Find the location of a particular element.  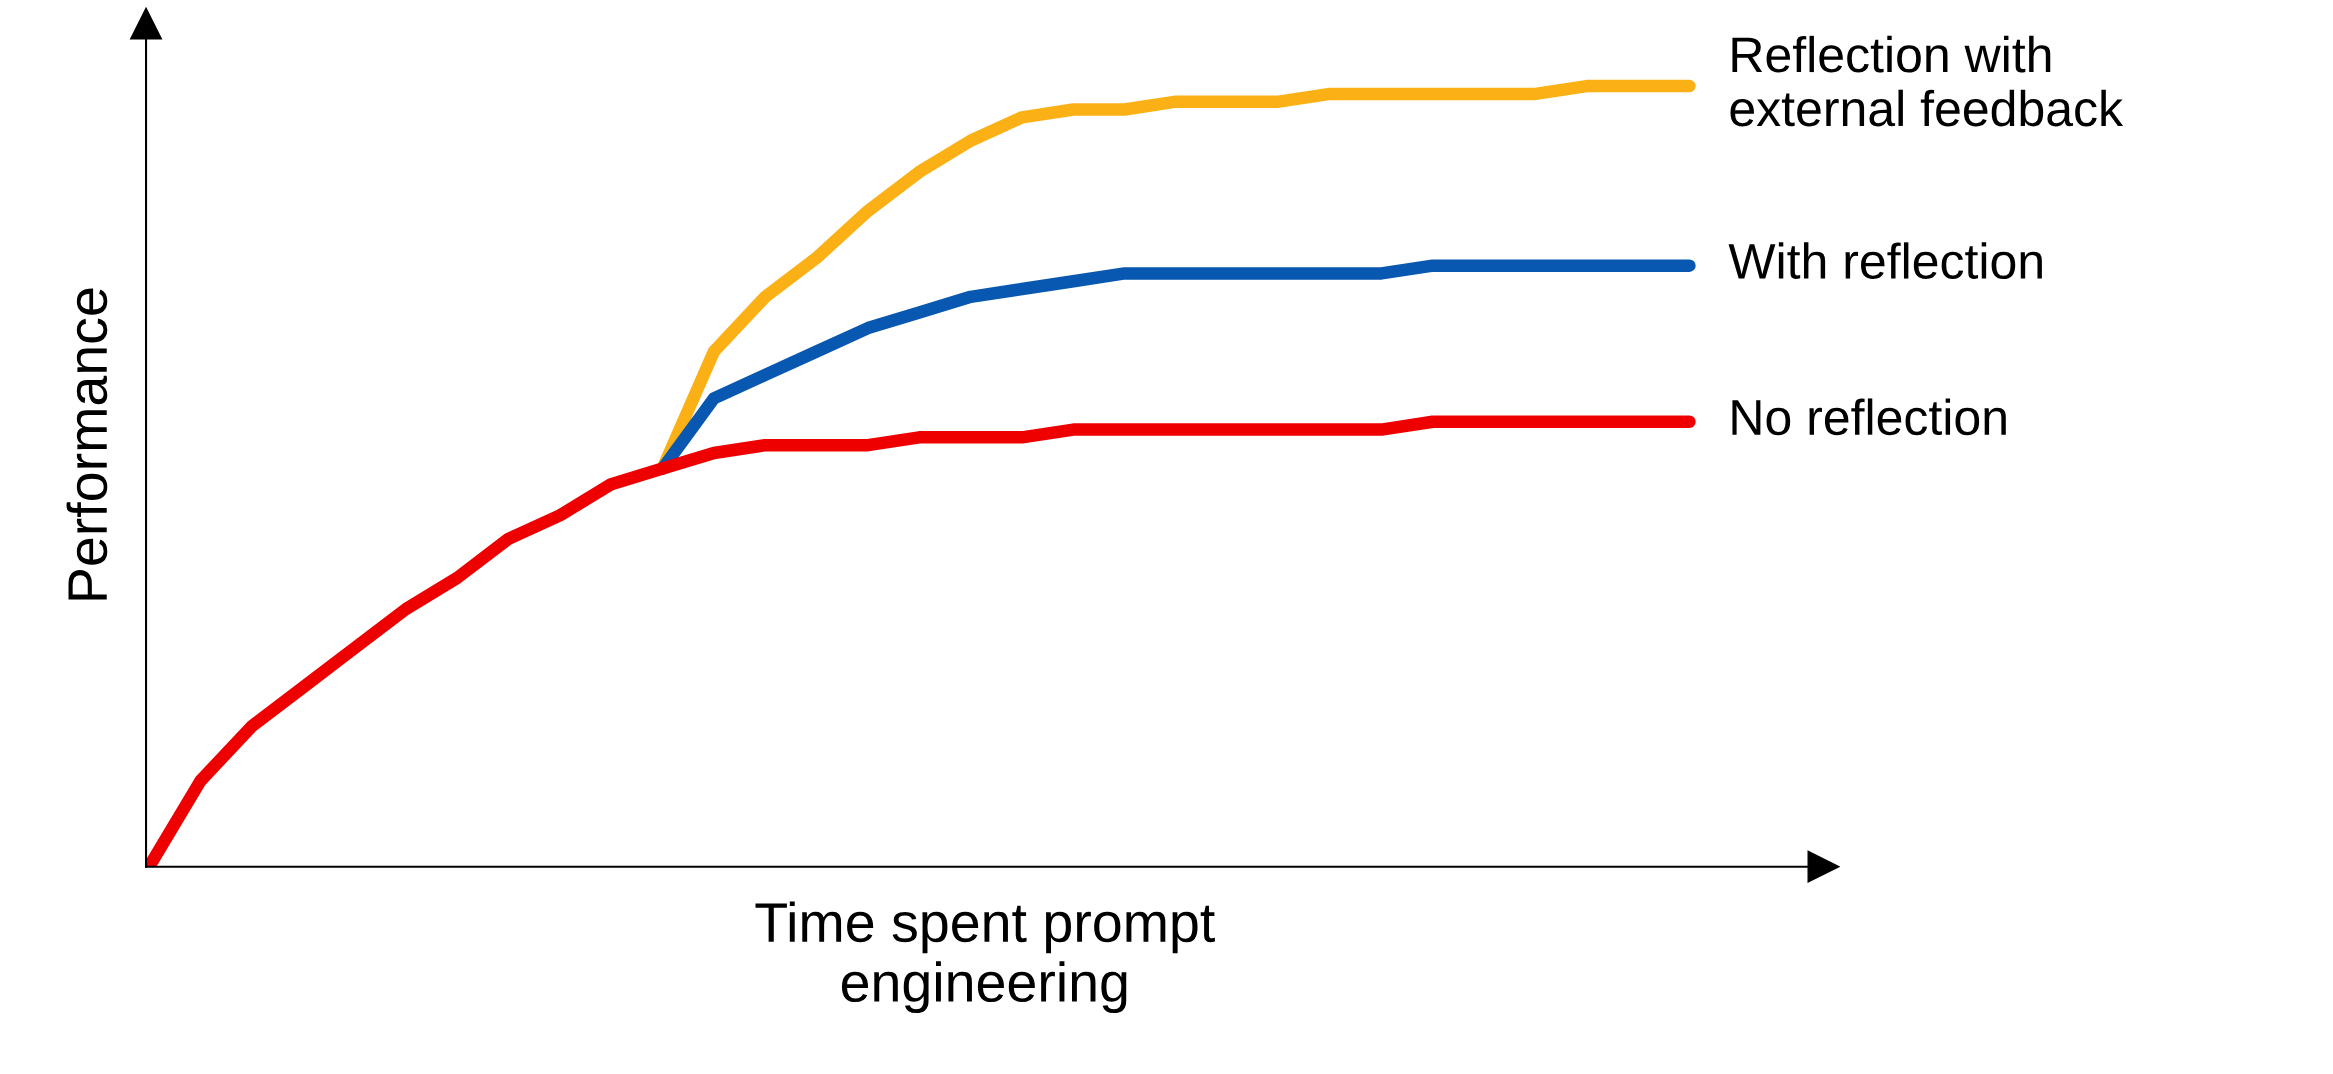

x-axis-title: Time spent prompt engineering is located at coordinates (985, 957).